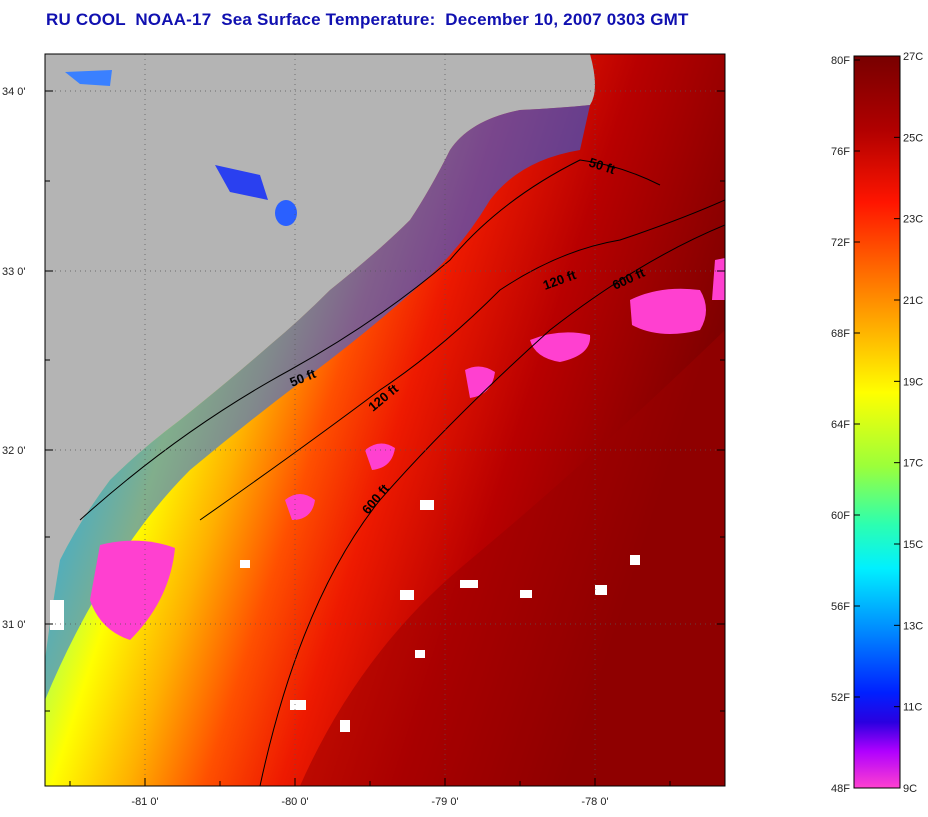 The width and height of the screenshot is (928, 817). Describe the element at coordinates (910, 789) in the screenshot. I see `colorbar-c-label: 9C` at that location.